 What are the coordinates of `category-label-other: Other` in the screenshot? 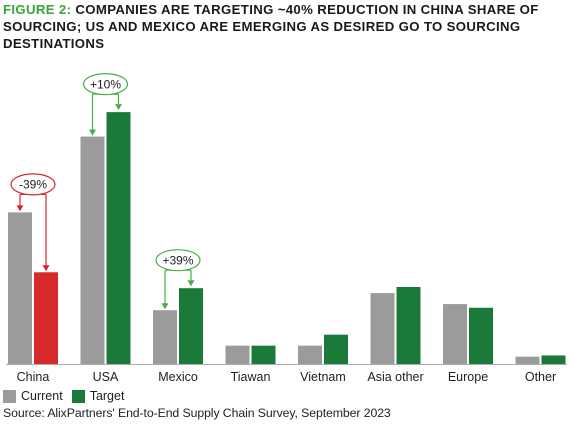 It's located at (540, 377).